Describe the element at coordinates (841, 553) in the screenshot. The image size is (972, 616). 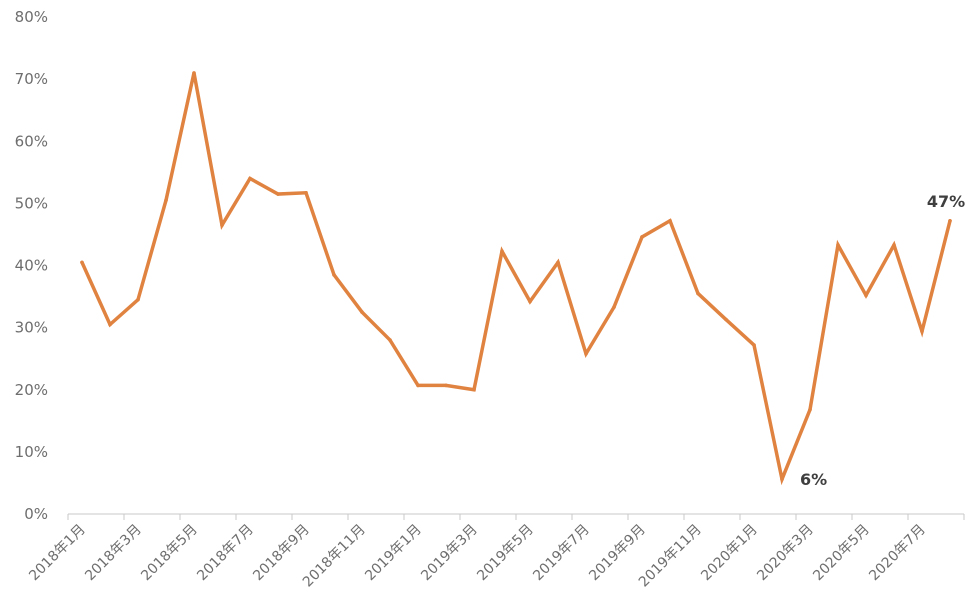
I see `x-tick-label: 2020年5月` at that location.